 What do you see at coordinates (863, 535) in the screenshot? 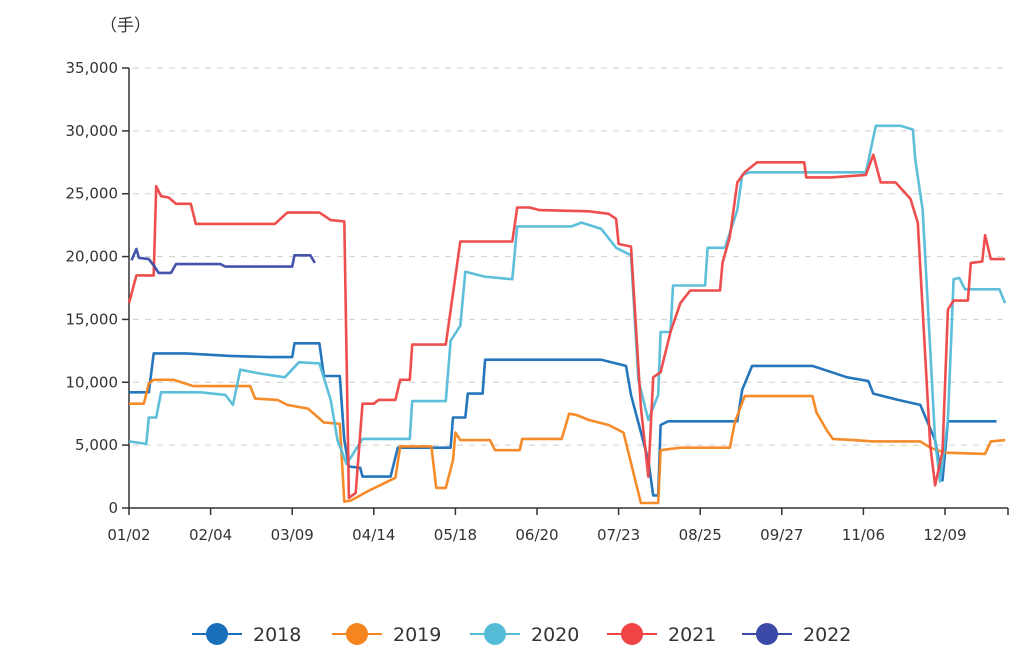
I see `x-tick-label: 11/06` at bounding box center [863, 535].